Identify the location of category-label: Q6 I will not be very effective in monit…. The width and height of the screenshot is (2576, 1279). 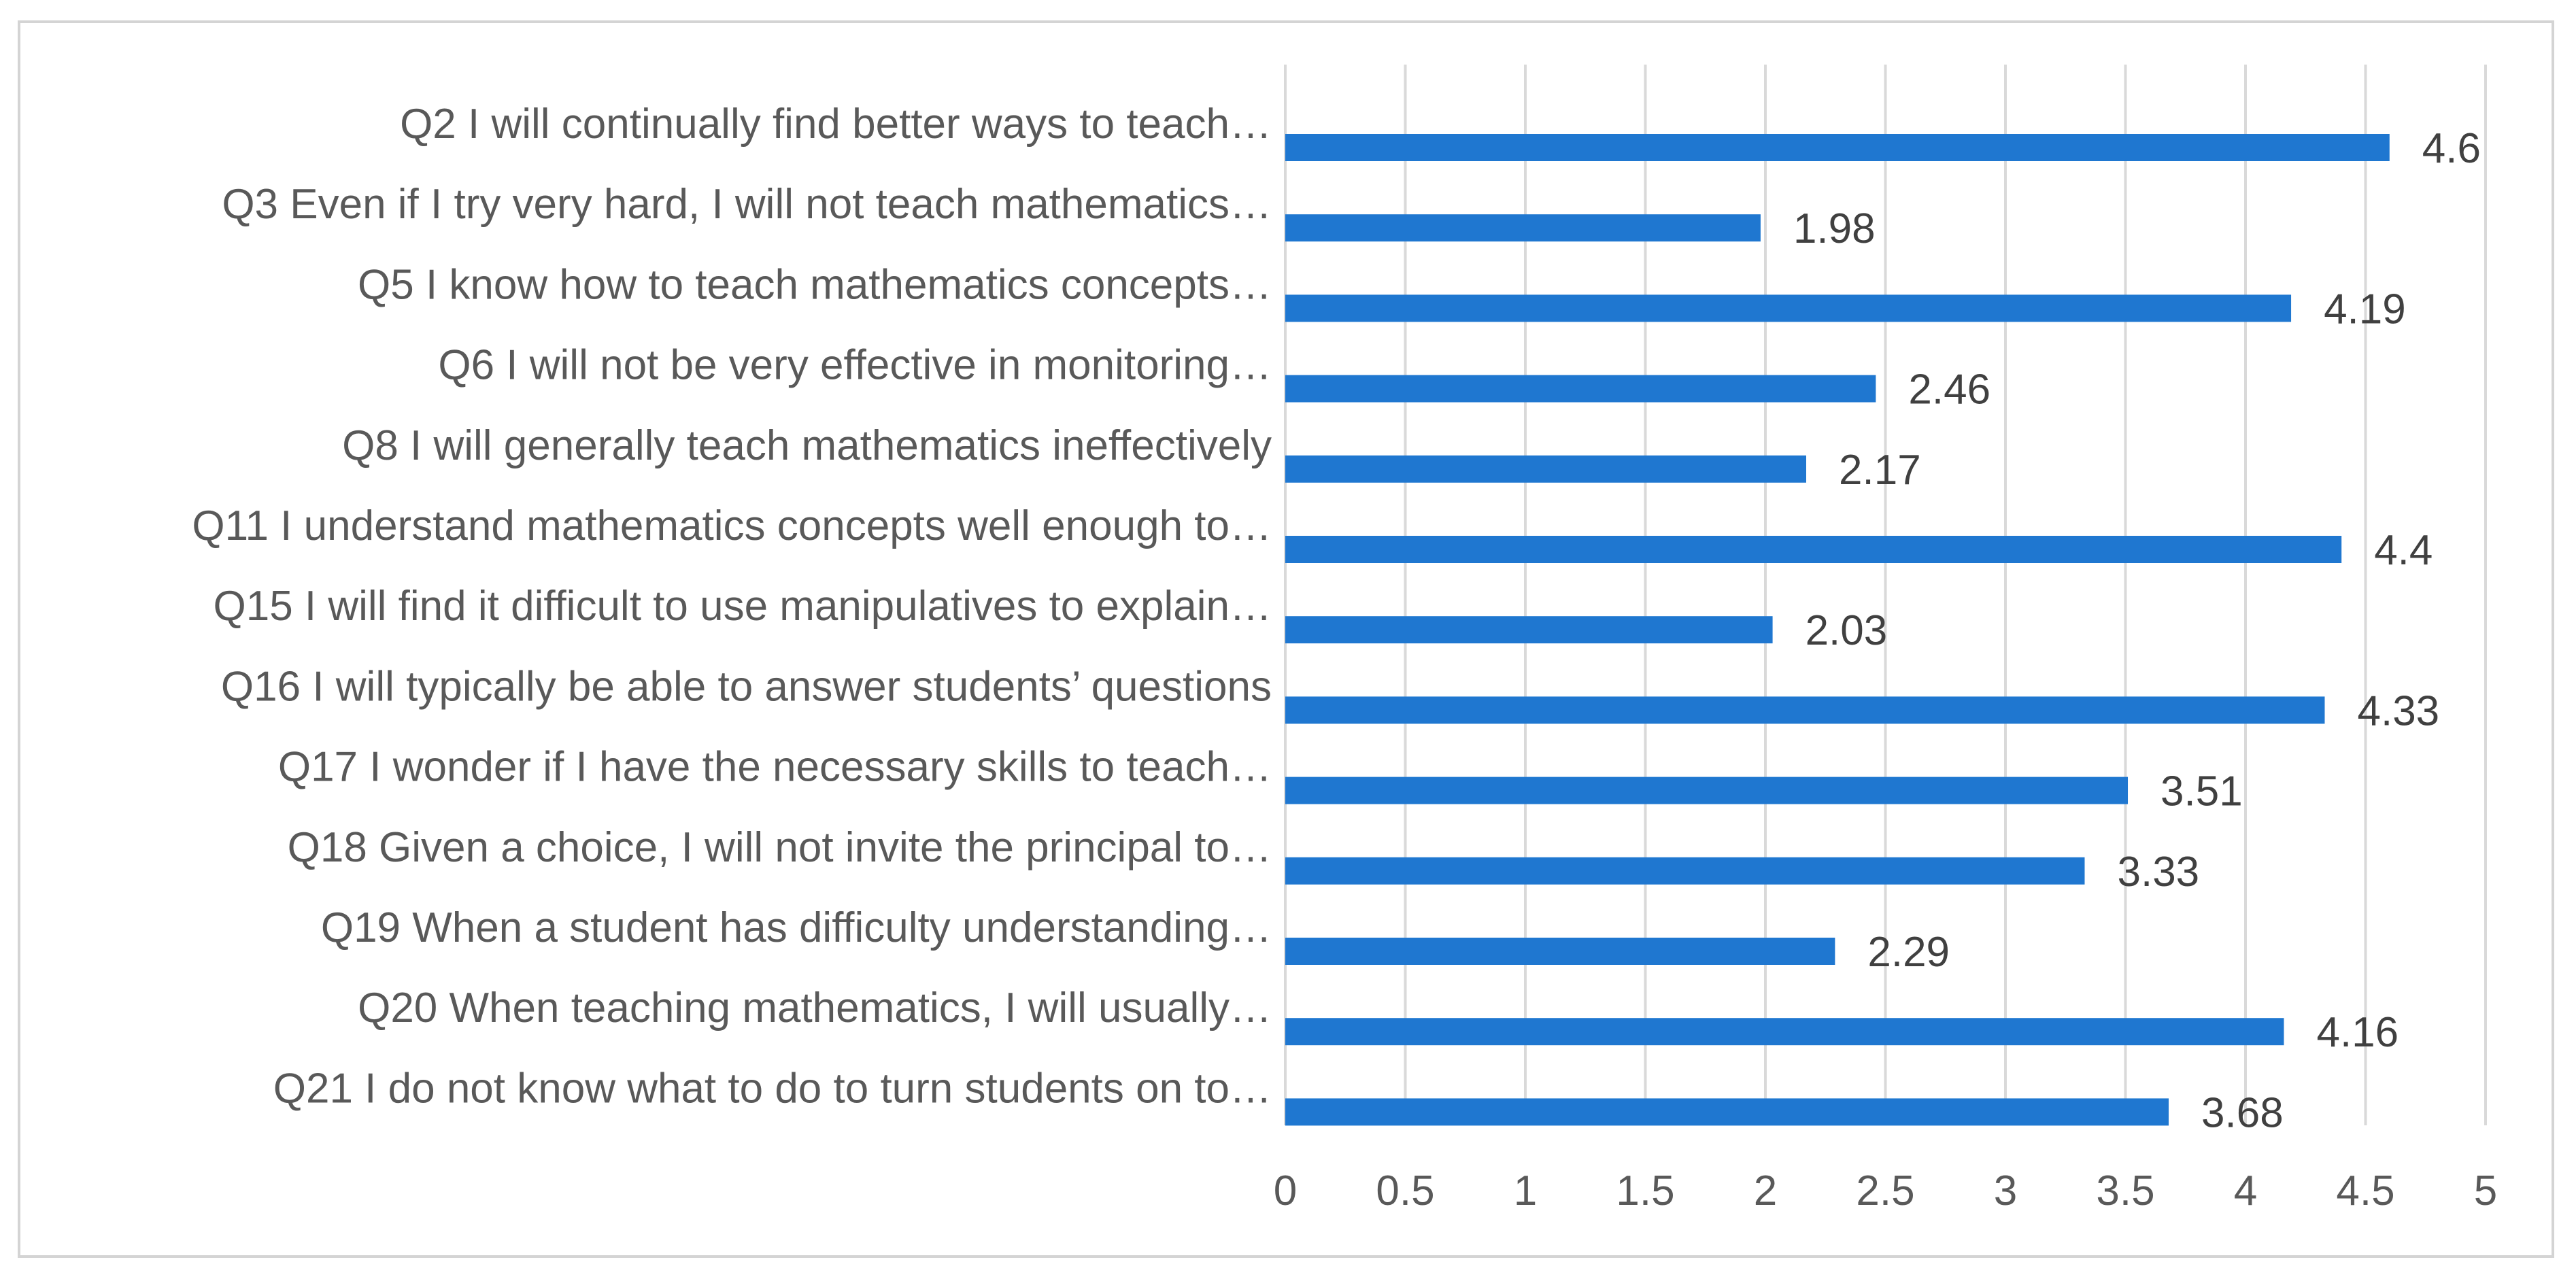
(855, 365).